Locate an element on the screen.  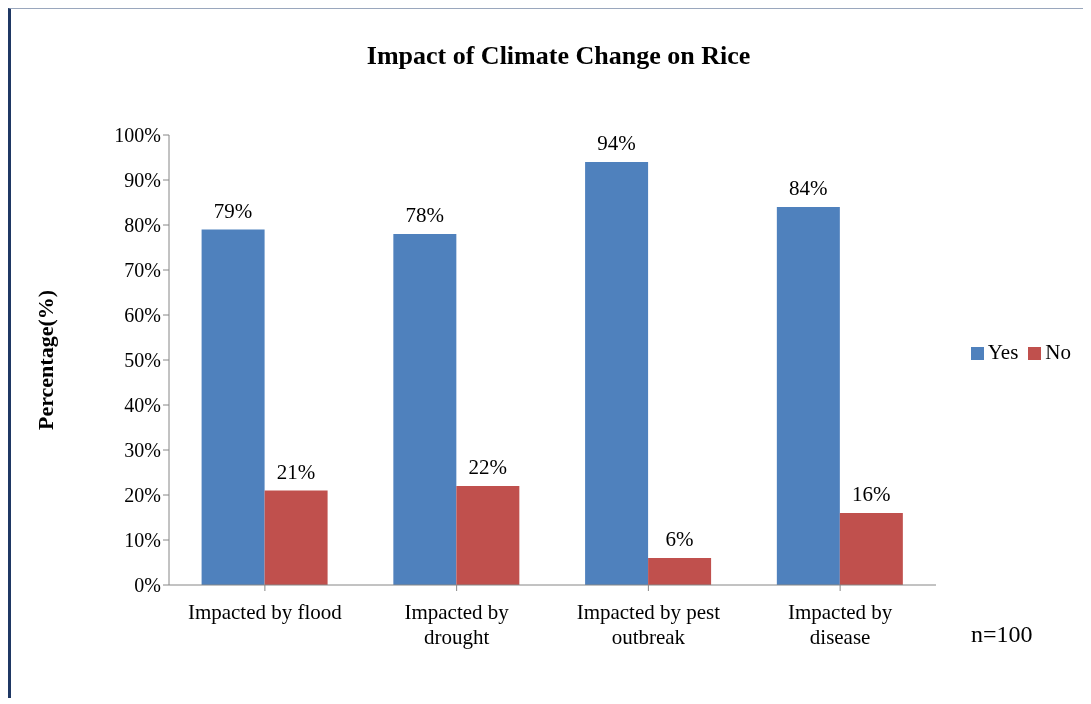
data-label: 79% is located at coordinates (233, 210).